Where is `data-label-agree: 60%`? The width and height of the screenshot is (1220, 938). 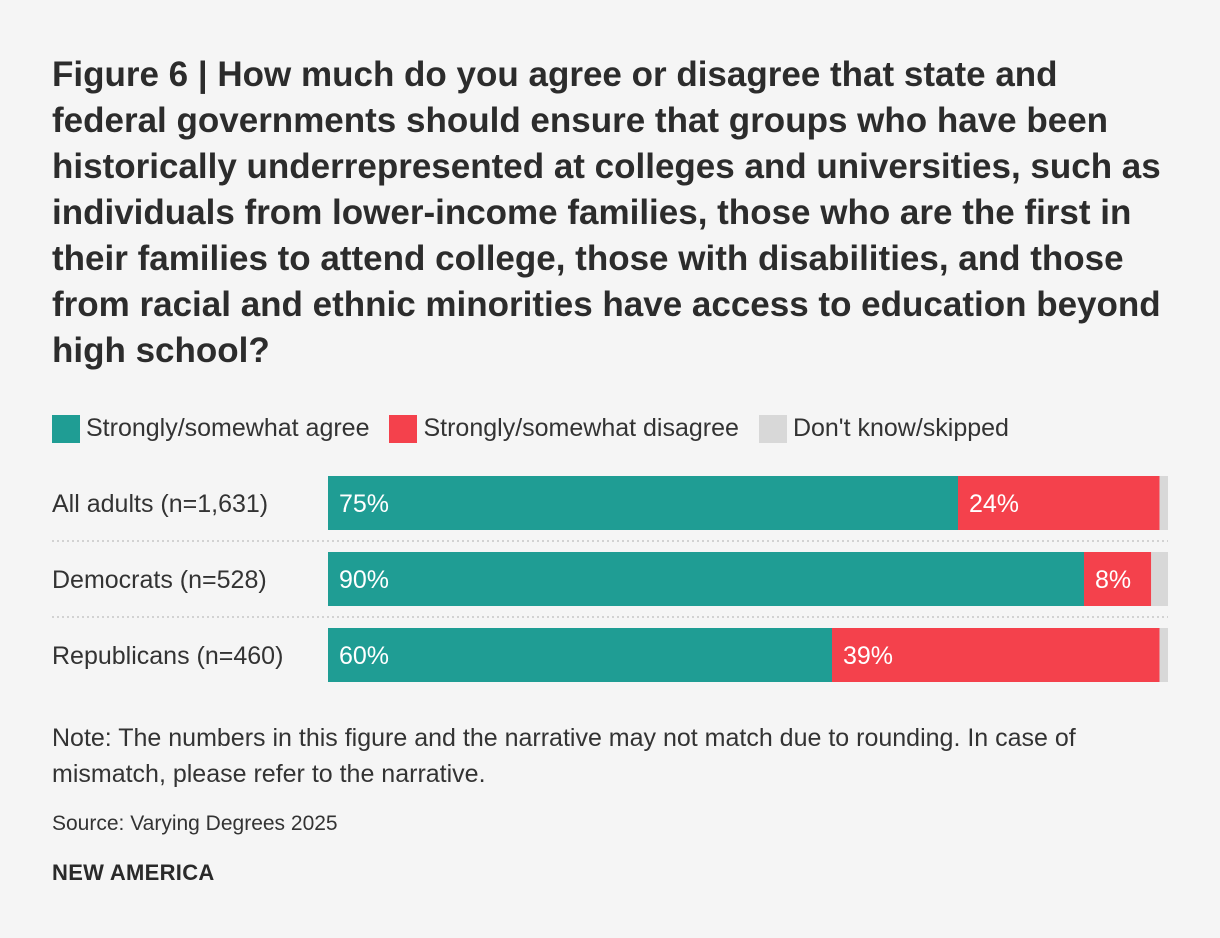 data-label-agree: 60% is located at coordinates (364, 656).